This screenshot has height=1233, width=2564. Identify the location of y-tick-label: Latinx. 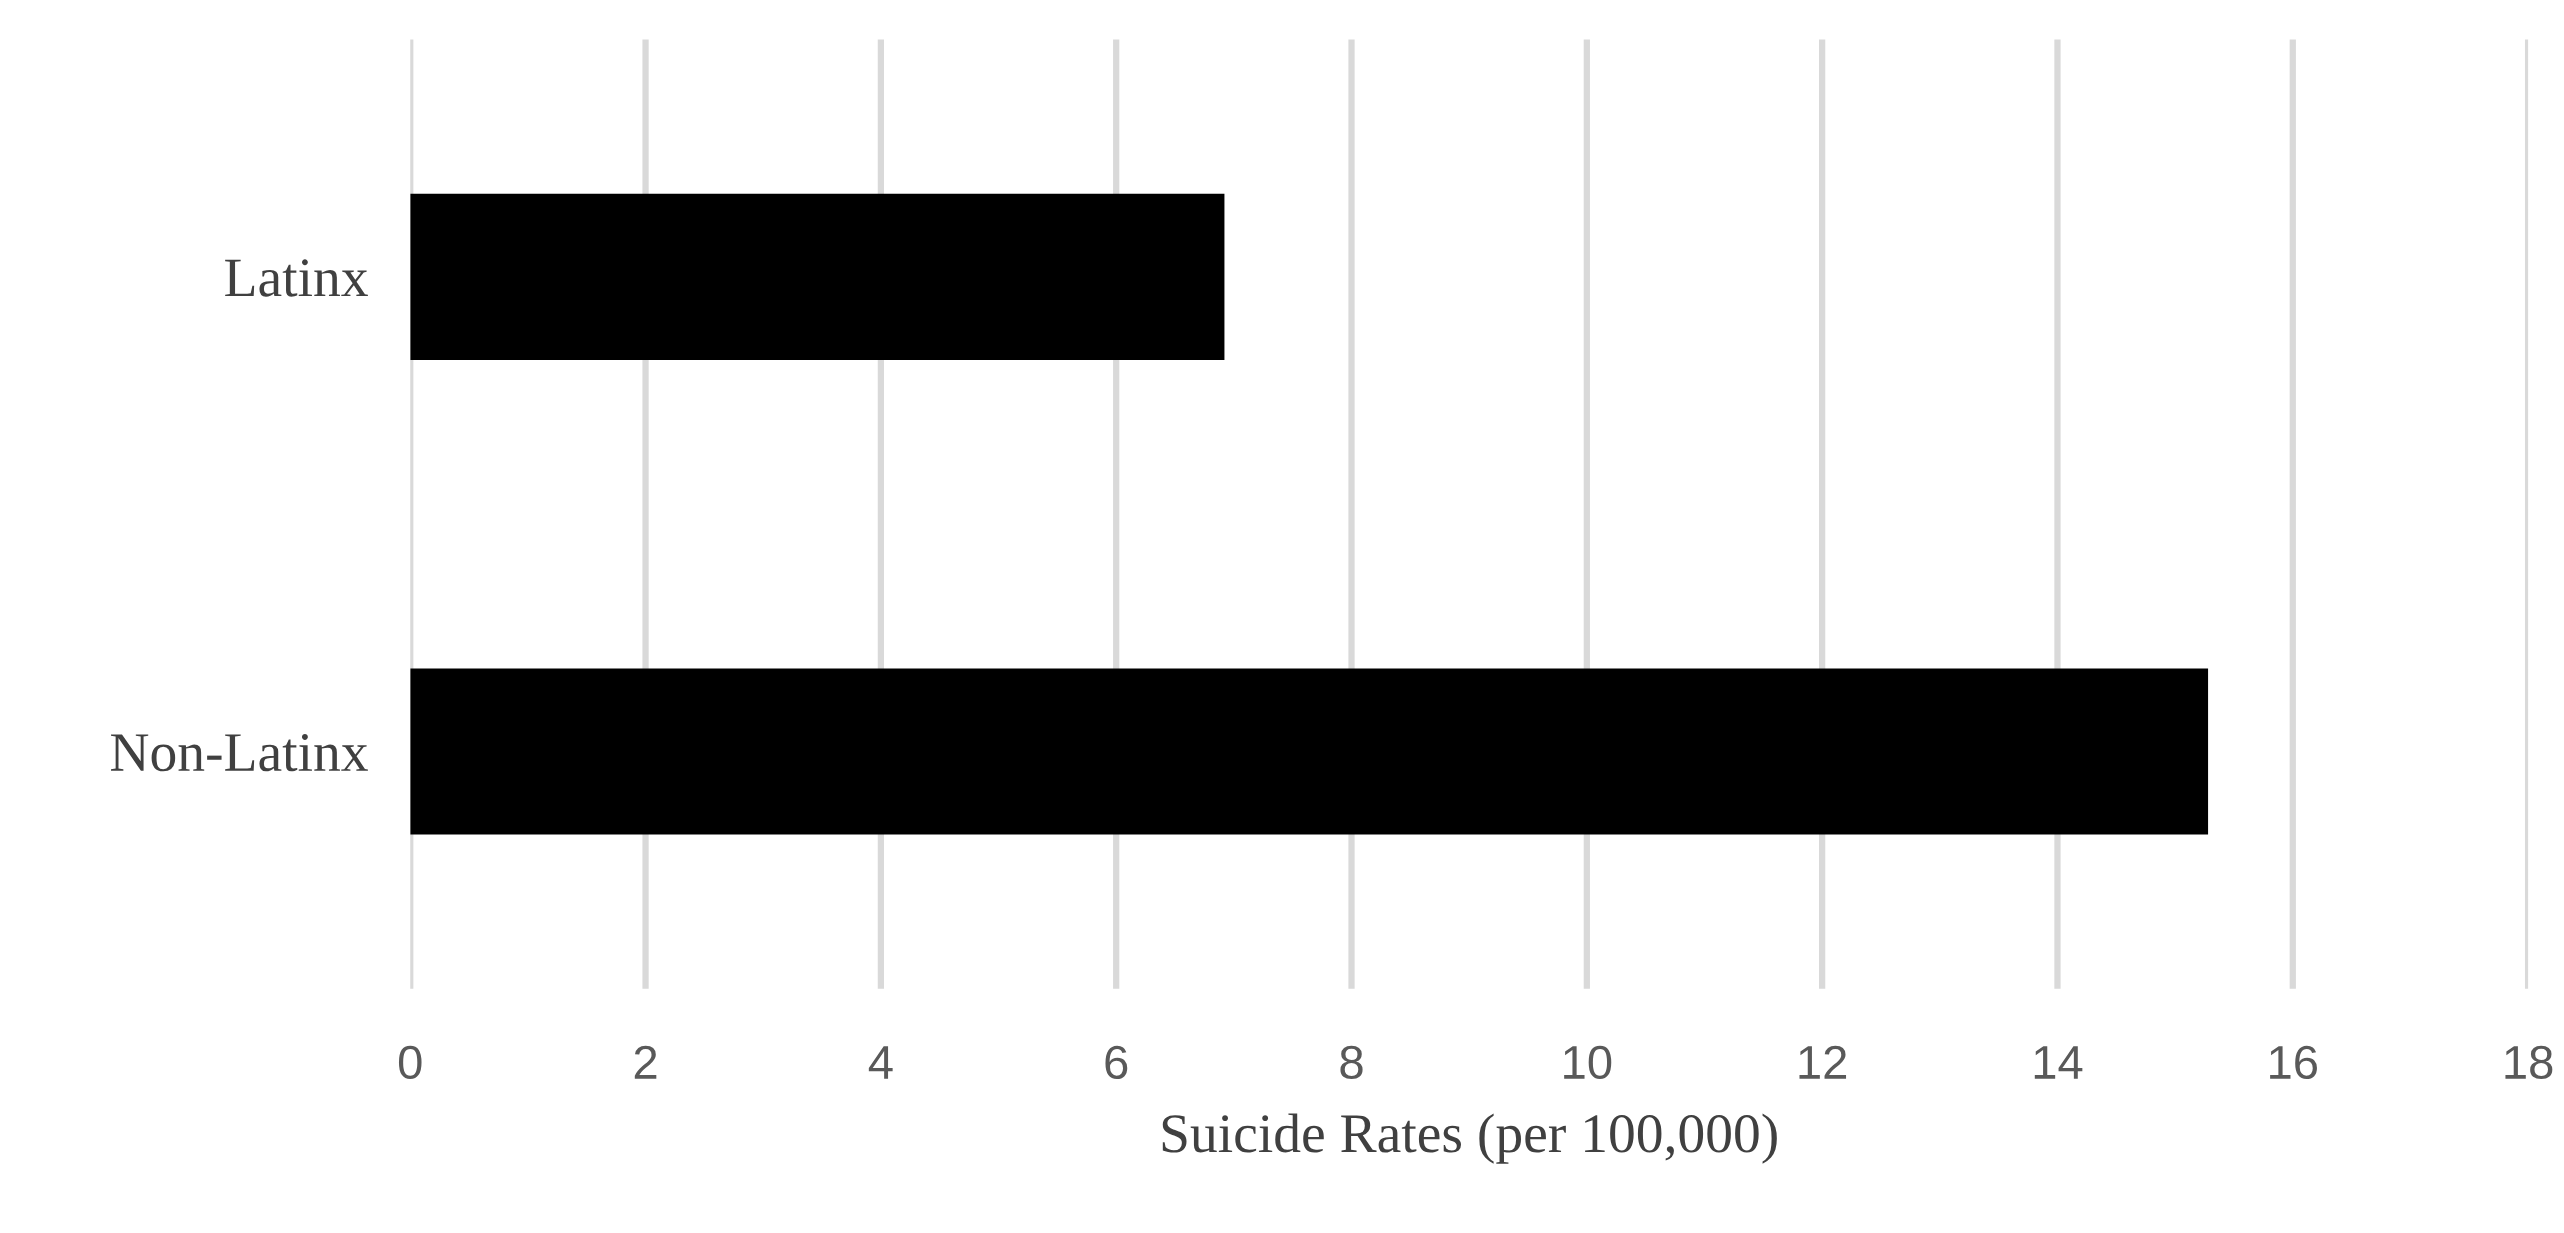
(296, 278).